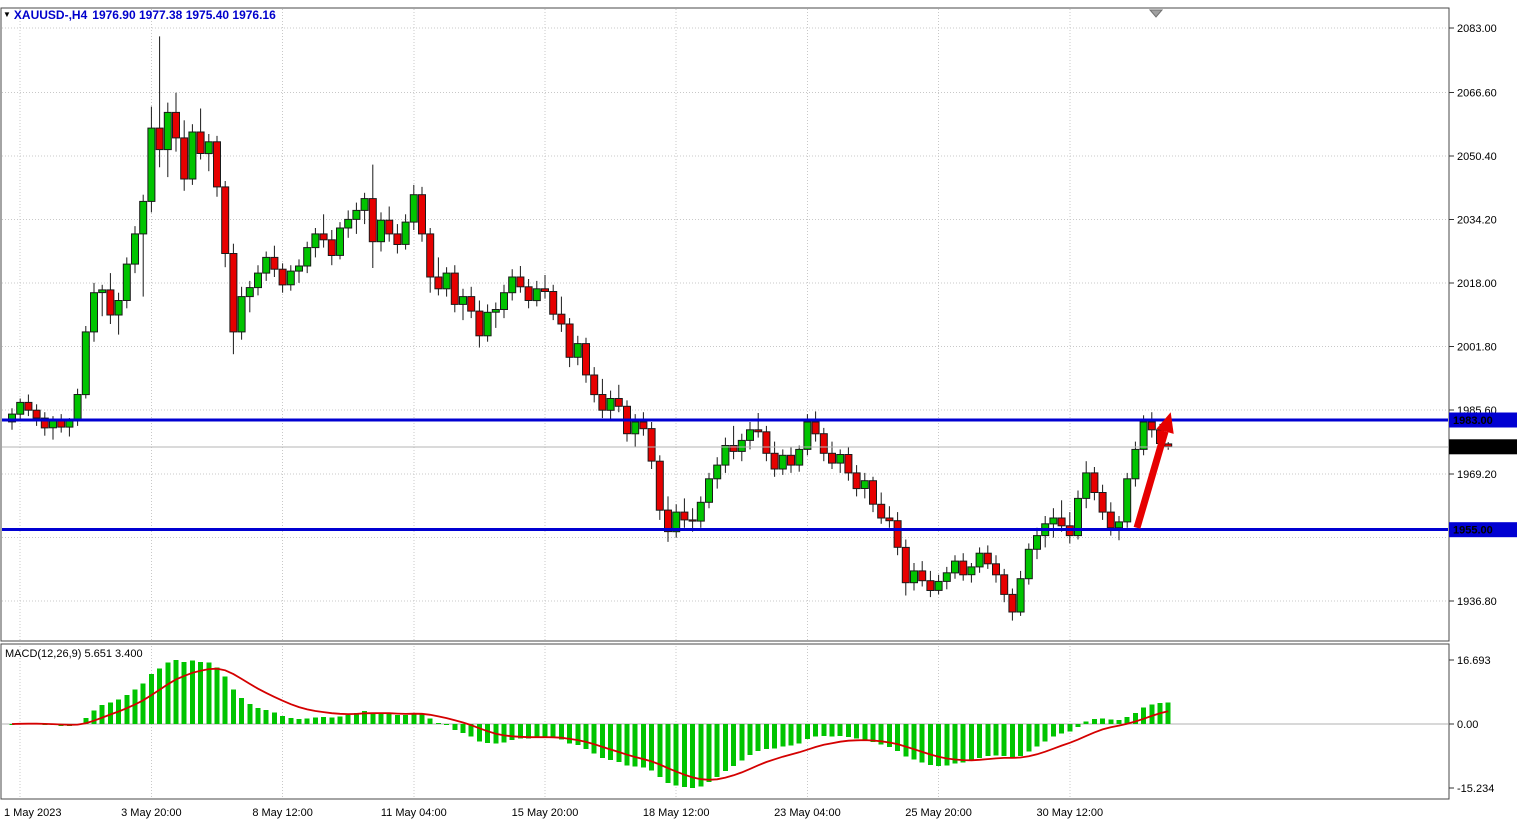 This screenshot has width=1517, height=825. Describe the element at coordinates (1467, 725) in the screenshot. I see `svg-text: 0.00` at that location.